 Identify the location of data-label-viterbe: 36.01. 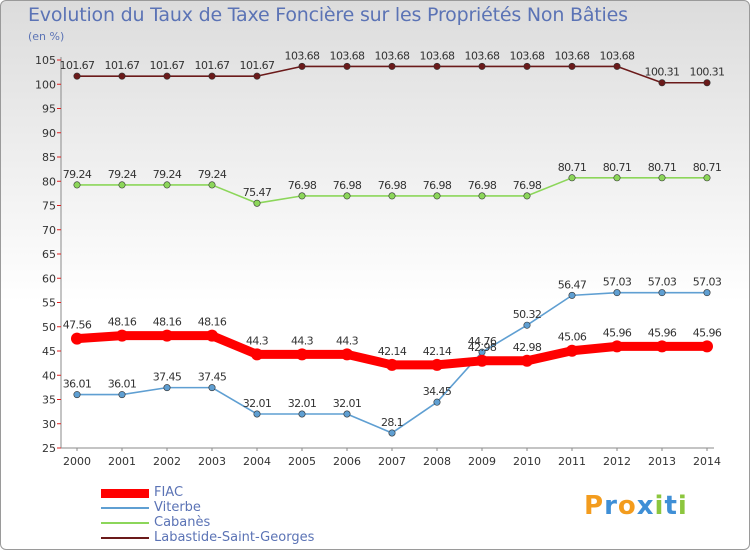
(122, 384).